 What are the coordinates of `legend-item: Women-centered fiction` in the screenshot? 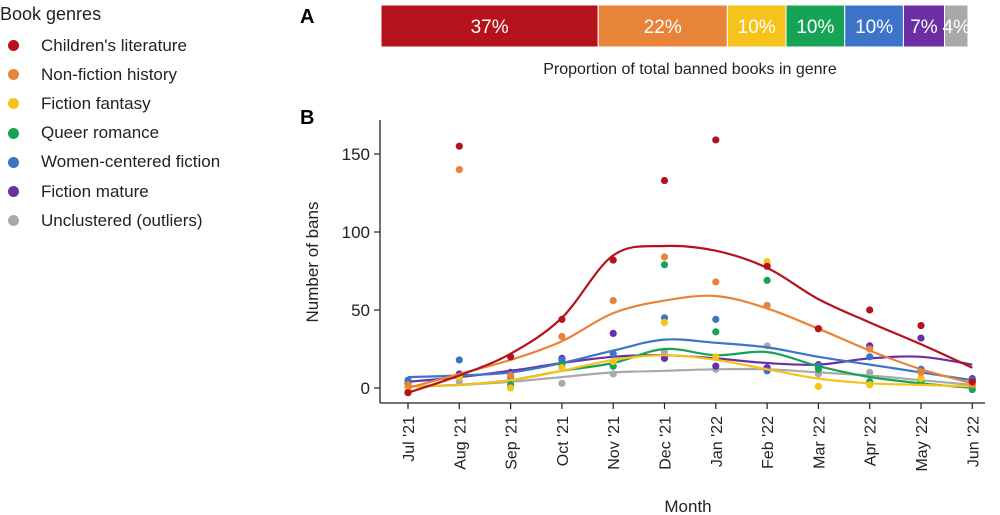 It's located at (145, 162).